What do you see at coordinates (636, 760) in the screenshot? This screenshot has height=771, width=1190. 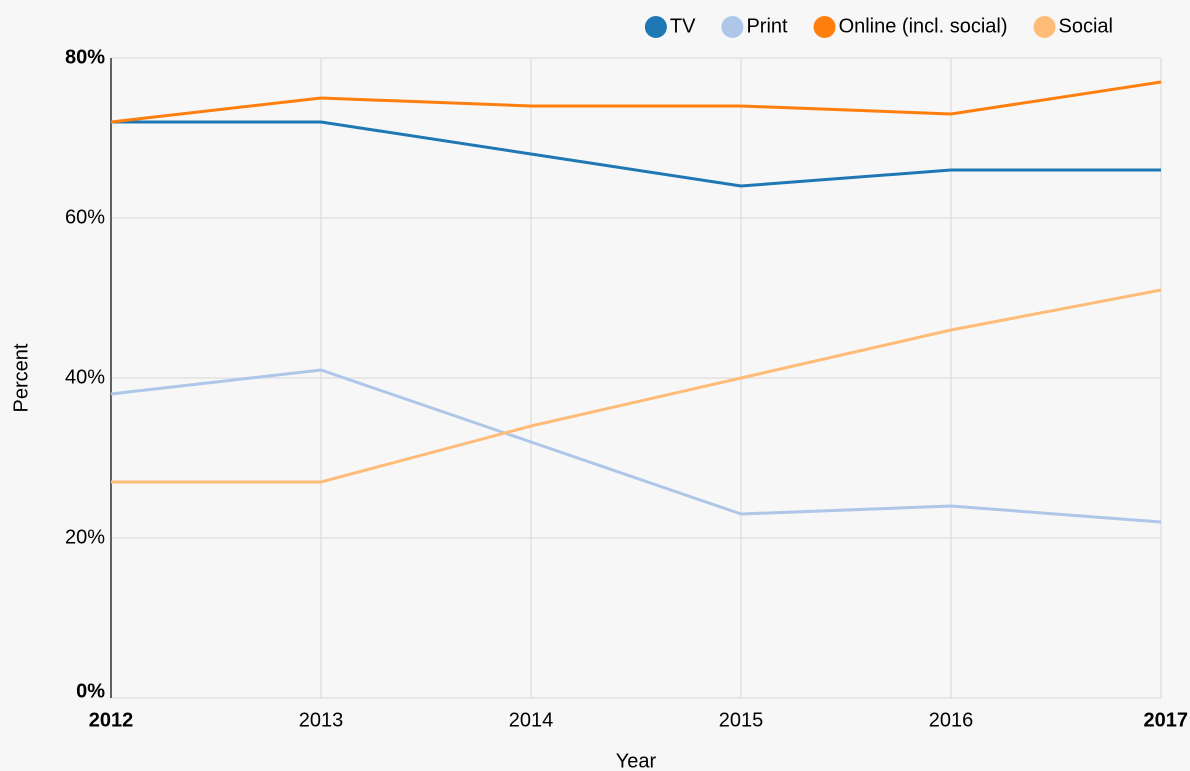 I see `x-axis-label: Year` at bounding box center [636, 760].